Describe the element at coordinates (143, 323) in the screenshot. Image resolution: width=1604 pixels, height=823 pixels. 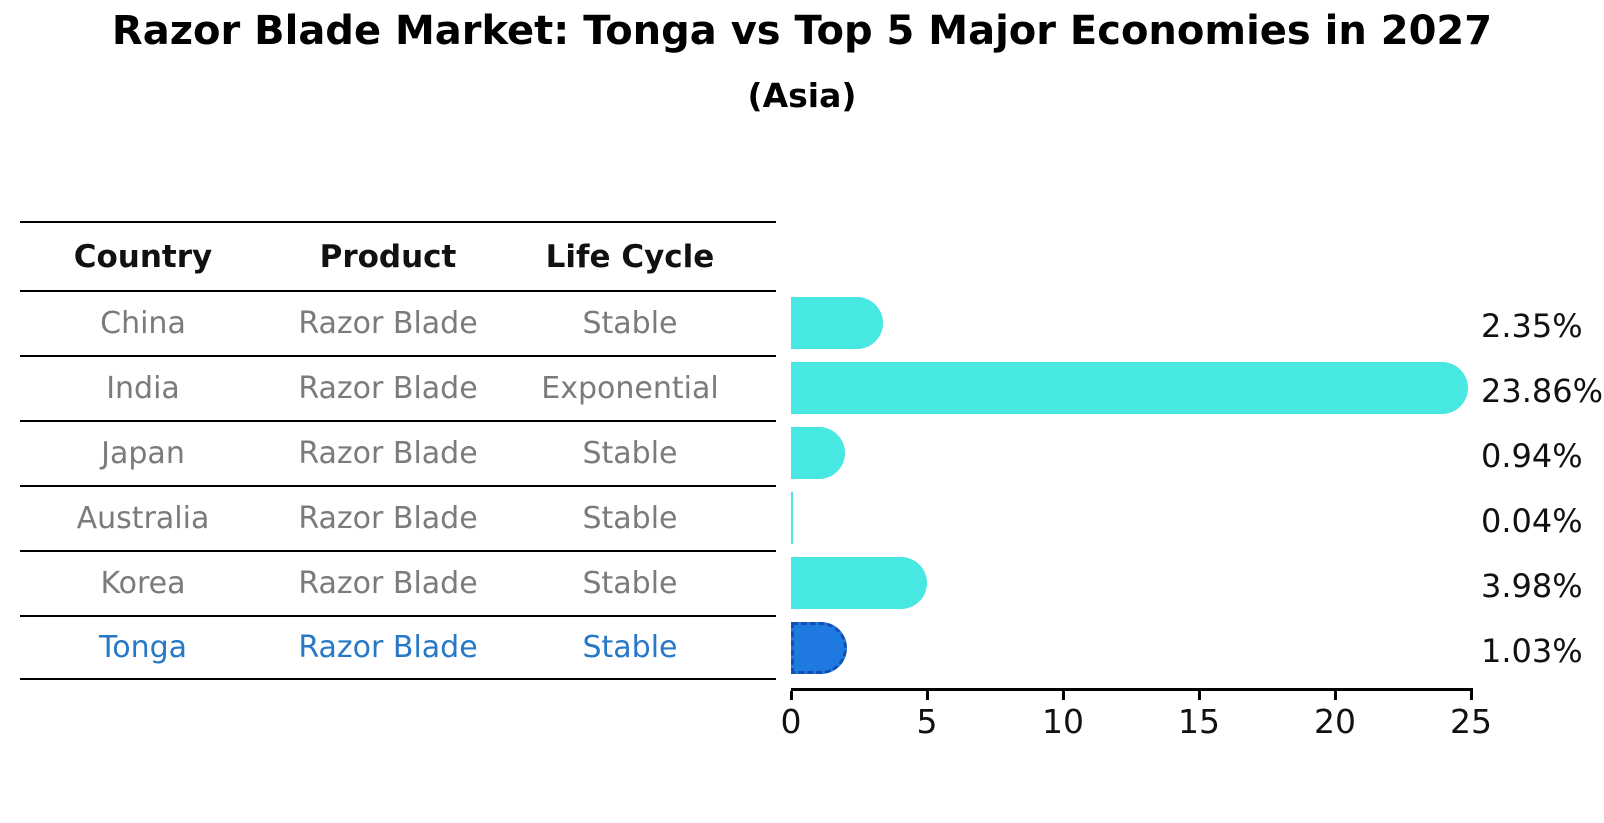
I see `cell-country: China` at that location.